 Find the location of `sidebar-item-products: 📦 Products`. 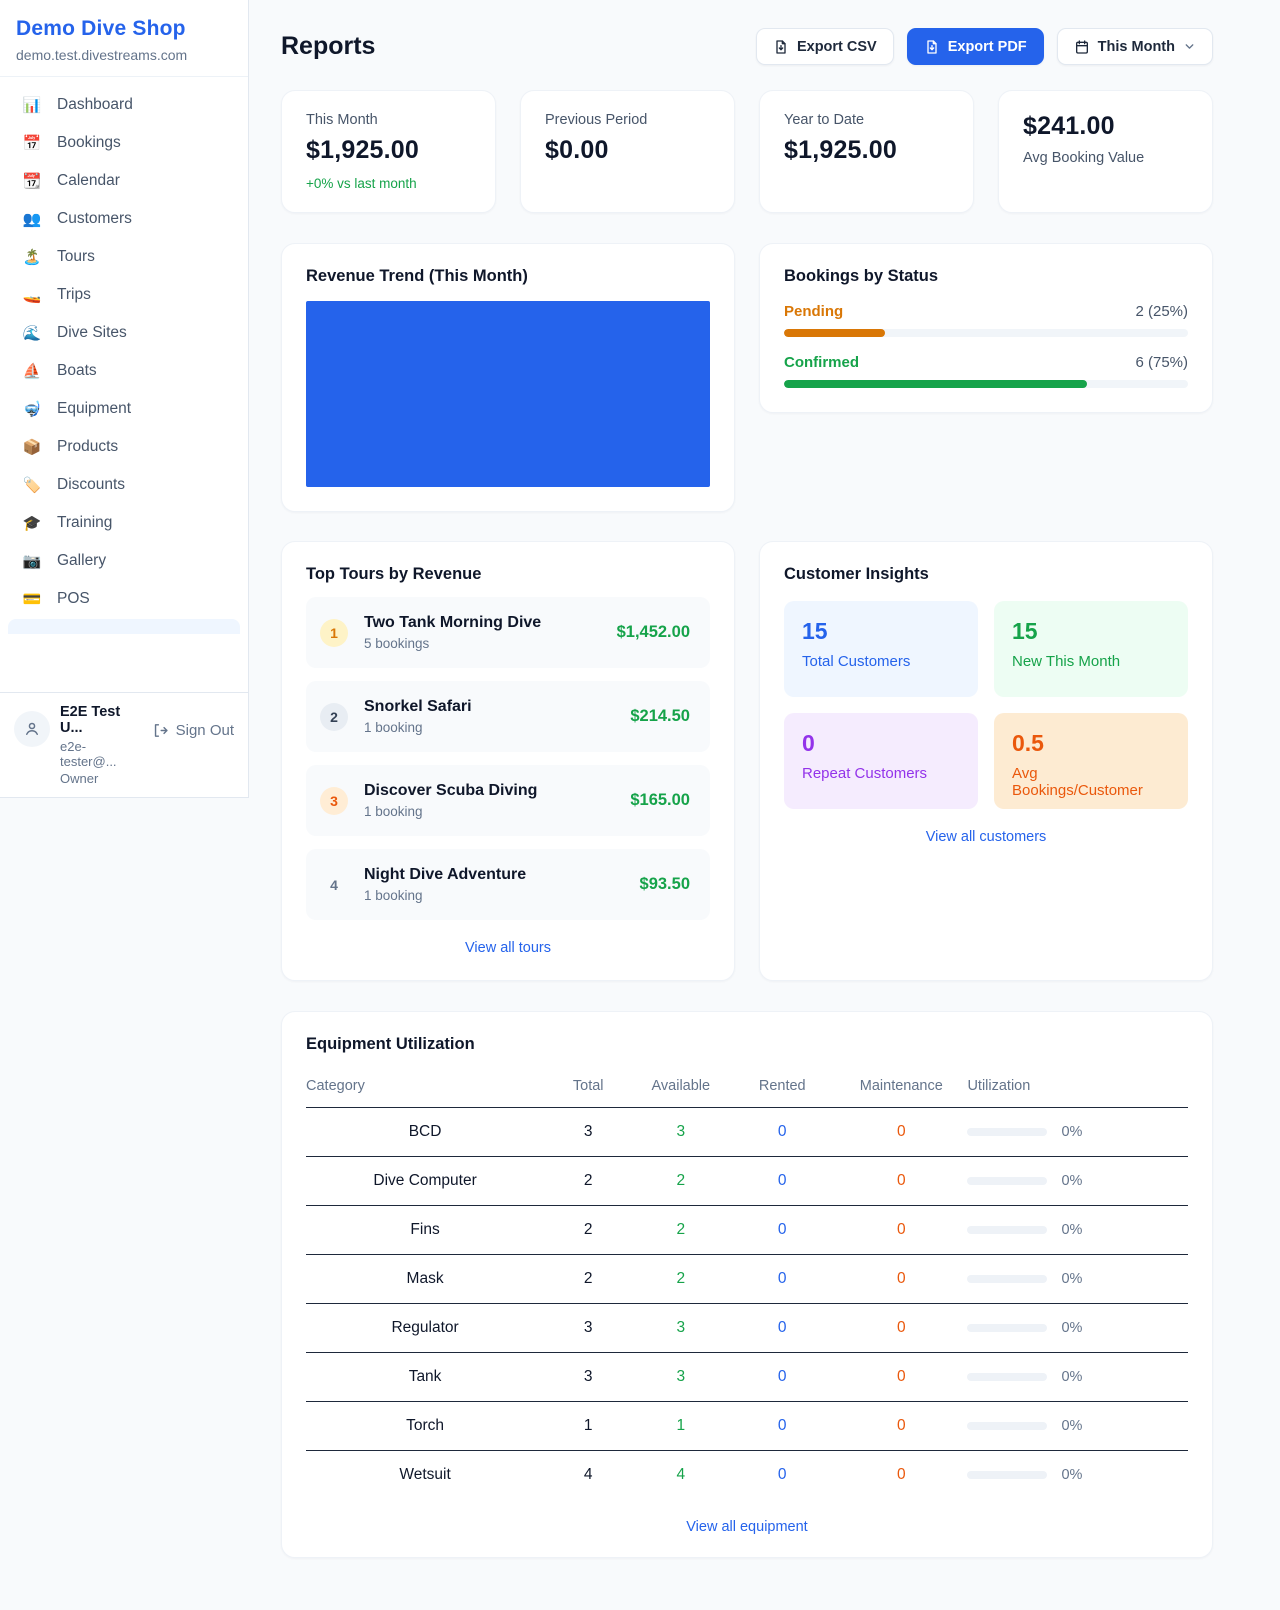

sidebar-item-products: 📦 Products is located at coordinates (124, 447).